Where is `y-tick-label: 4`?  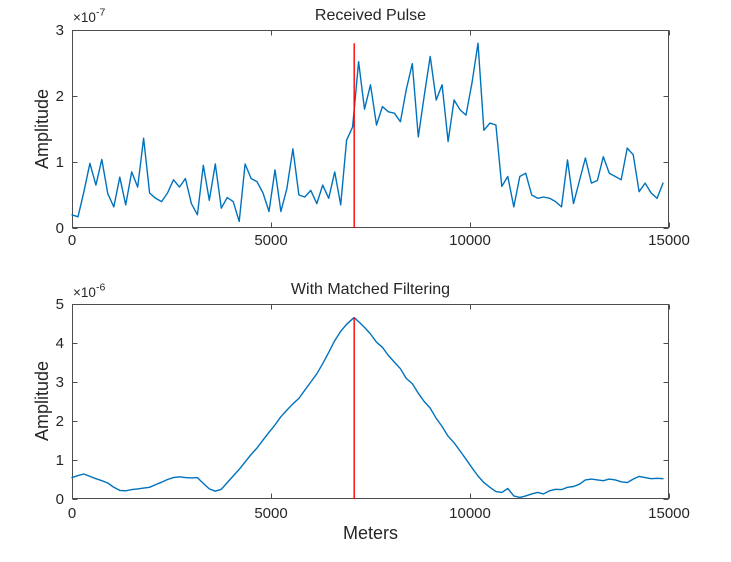 y-tick-label: 4 is located at coordinates (60, 343).